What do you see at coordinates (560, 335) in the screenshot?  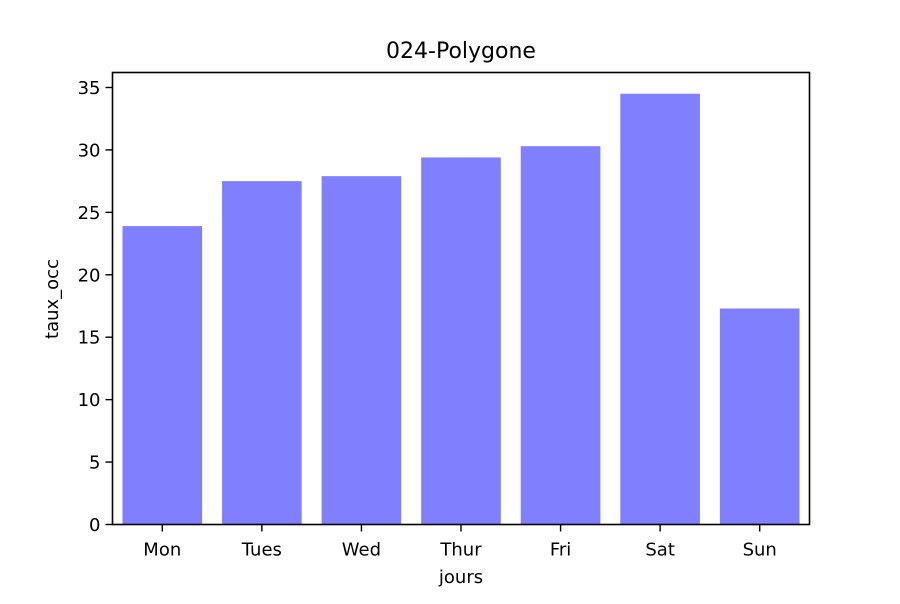 I see `bar-fri` at bounding box center [560, 335].